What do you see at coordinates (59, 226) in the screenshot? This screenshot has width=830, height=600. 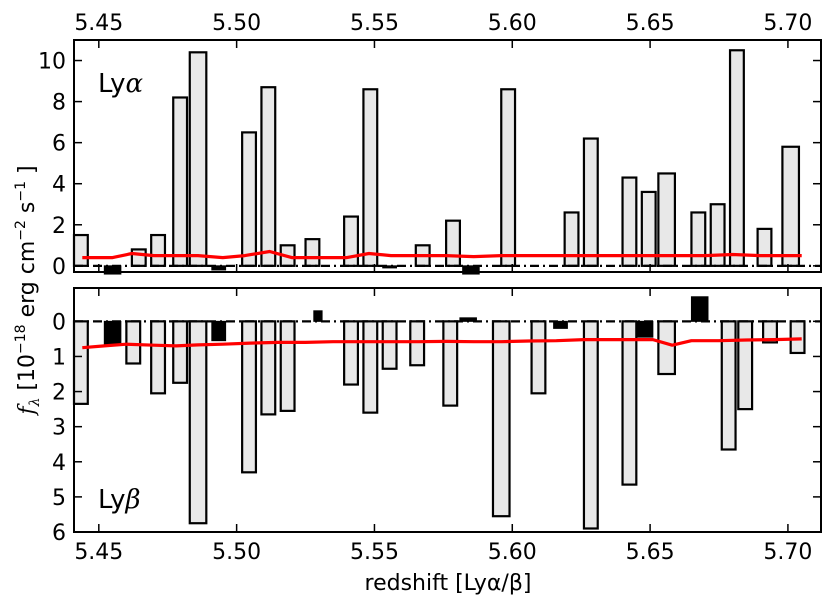 I see `lya-y-tick-label-1: 2` at bounding box center [59, 226].